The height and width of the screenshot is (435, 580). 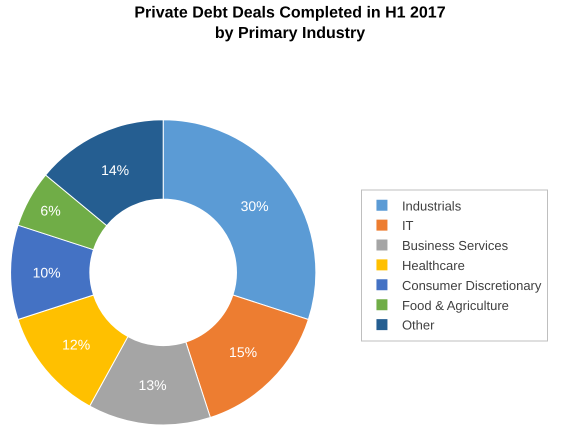 What do you see at coordinates (408, 226) in the screenshot?
I see `legend-label: IT` at bounding box center [408, 226].